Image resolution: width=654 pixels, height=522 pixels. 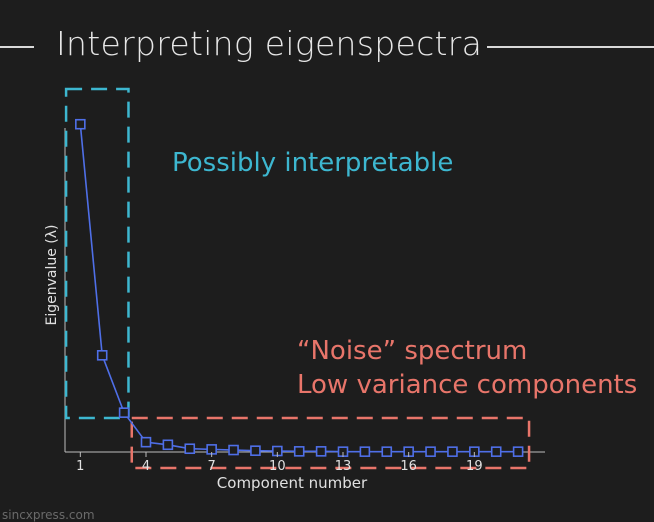 What do you see at coordinates (343, 466) in the screenshot?
I see `x-tick-label-13: 13` at bounding box center [343, 466].